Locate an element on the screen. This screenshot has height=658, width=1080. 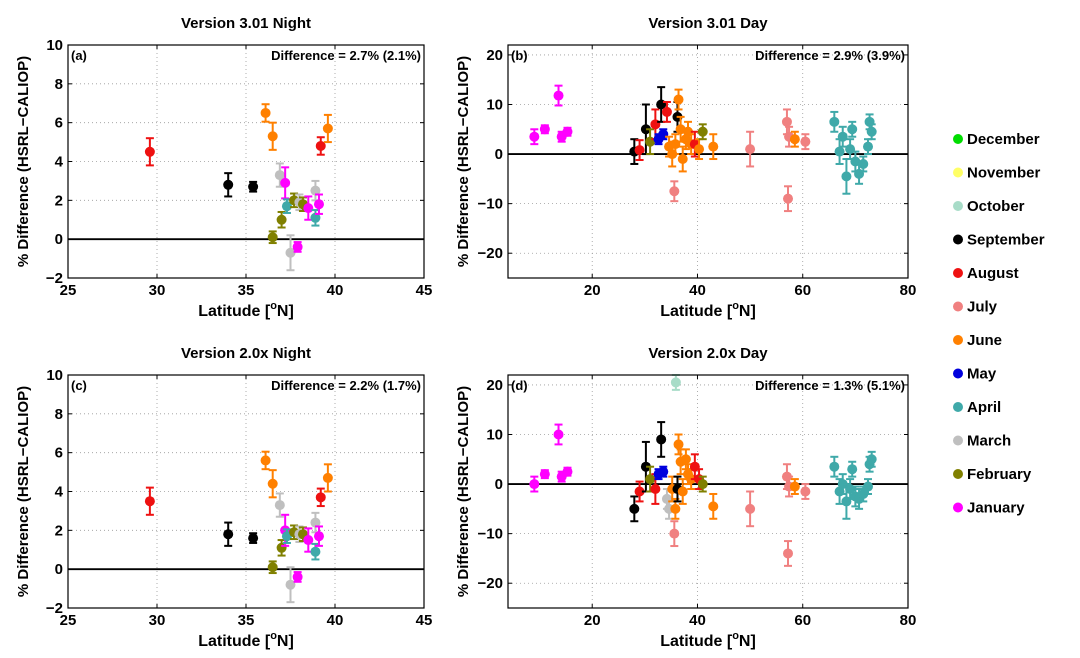
legend-label: June is located at coordinates (984, 340).